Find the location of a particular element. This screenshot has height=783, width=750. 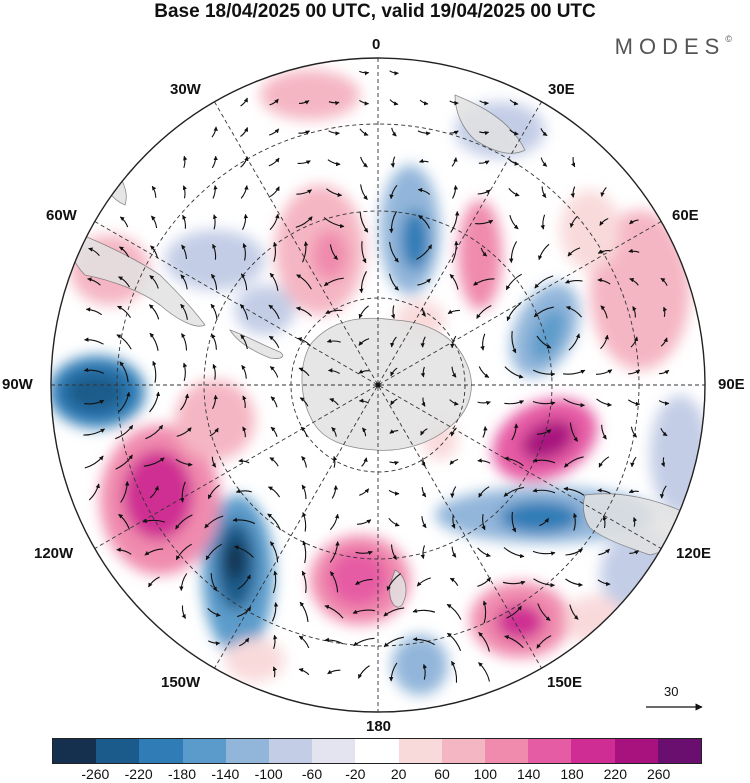

meridian-label-90w: 90W is located at coordinates (17, 384).